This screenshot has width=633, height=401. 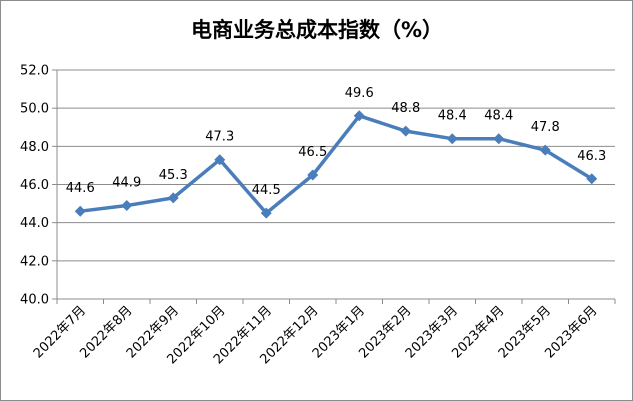 What do you see at coordinates (405, 108) in the screenshot?
I see `data-label: 48.8` at bounding box center [405, 108].